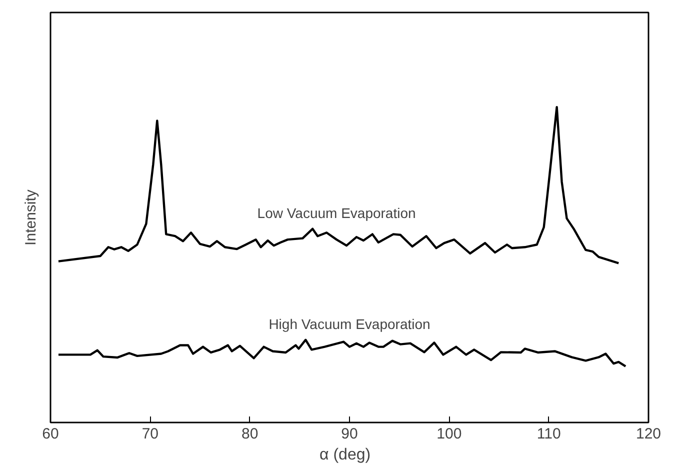  What do you see at coordinates (336, 212) in the screenshot?
I see `series-label: Low Vacuum Evaporation` at bounding box center [336, 212].